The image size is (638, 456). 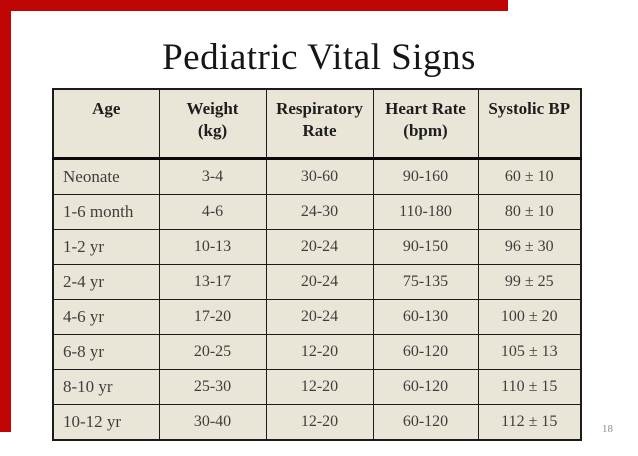 What do you see at coordinates (106, 387) in the screenshot?
I see `table-cell: 8-10 yr` at bounding box center [106, 387].